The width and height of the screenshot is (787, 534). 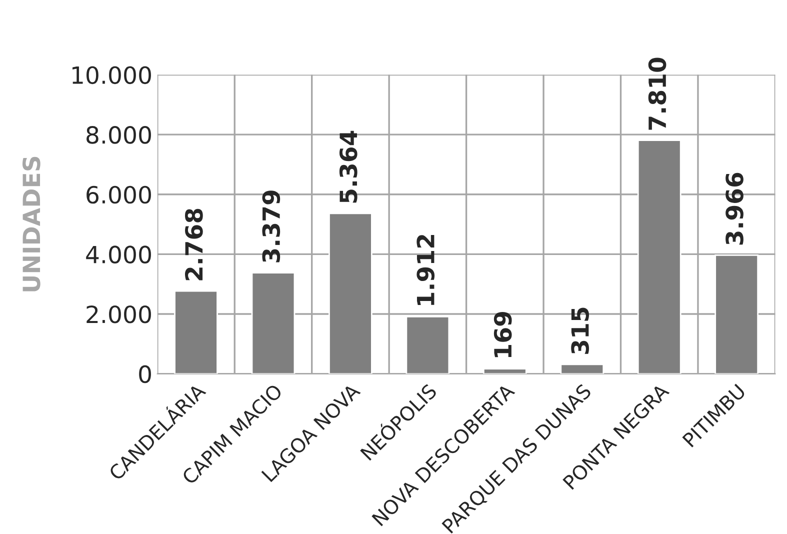 What do you see at coordinates (503, 335) in the screenshot?
I see `data-label: 169` at bounding box center [503, 335].